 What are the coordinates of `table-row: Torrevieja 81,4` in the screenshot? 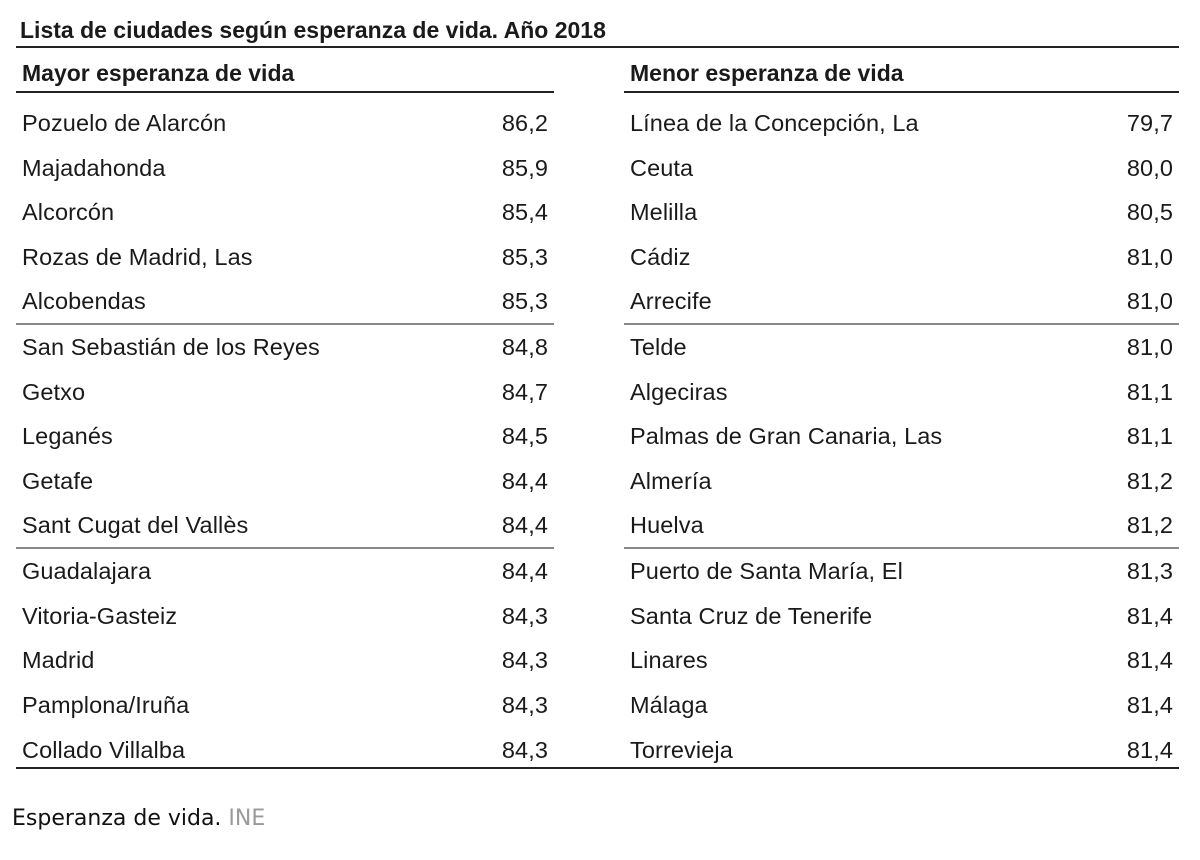 It's located at (901, 750).